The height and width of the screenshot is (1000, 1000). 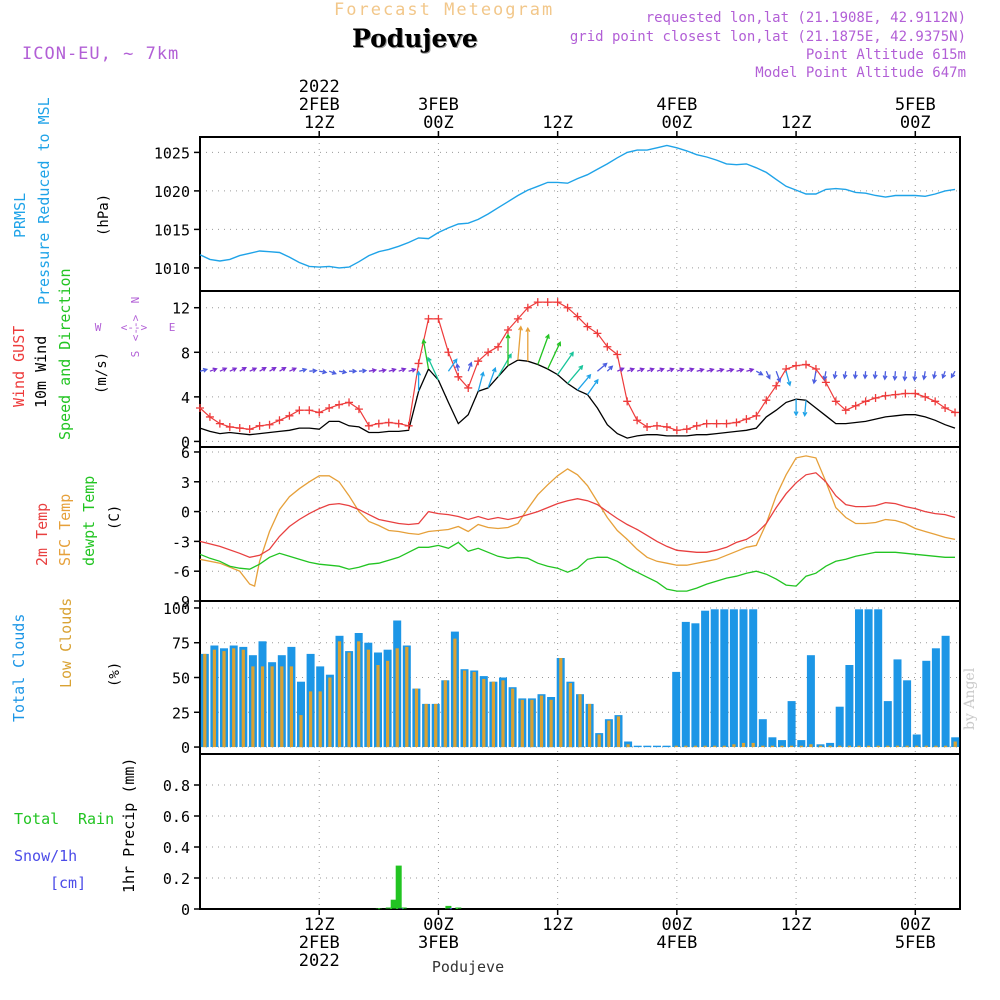 I want to click on clouds-panel: 0 25 50 75 100, so click(x=562, y=678).